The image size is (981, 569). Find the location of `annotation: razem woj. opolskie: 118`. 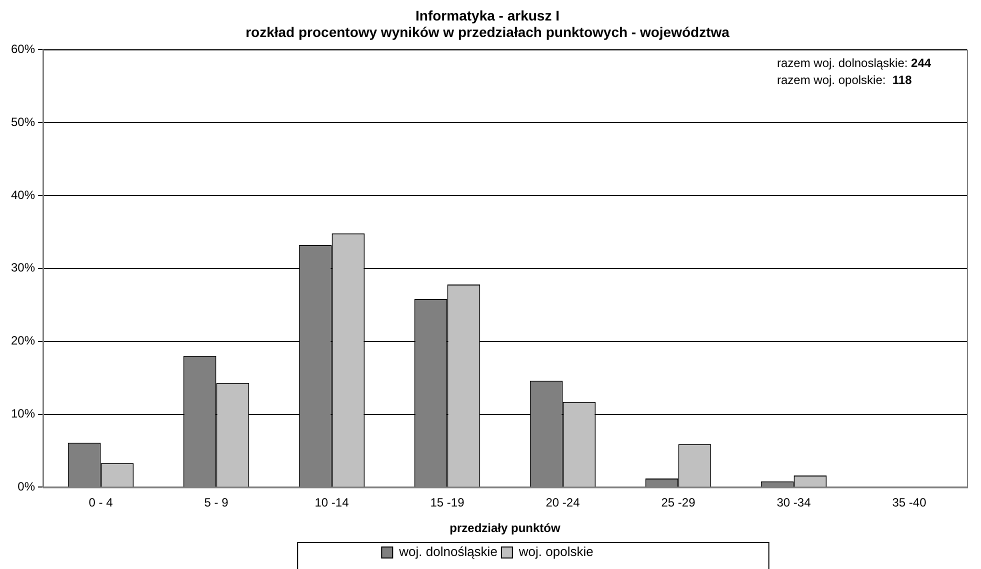

annotation: razem woj. opolskie: 118 is located at coordinates (844, 79).